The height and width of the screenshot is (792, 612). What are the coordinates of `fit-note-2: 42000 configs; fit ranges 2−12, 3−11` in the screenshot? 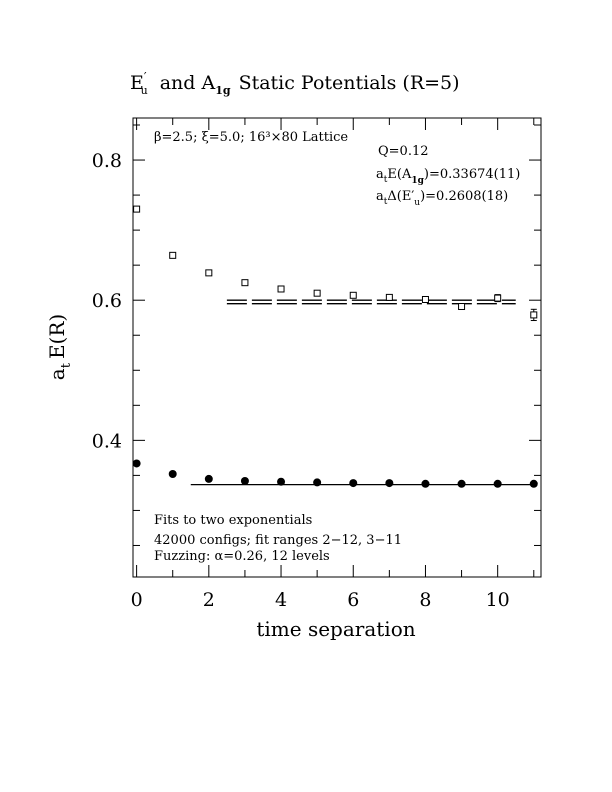 It's located at (278, 540).